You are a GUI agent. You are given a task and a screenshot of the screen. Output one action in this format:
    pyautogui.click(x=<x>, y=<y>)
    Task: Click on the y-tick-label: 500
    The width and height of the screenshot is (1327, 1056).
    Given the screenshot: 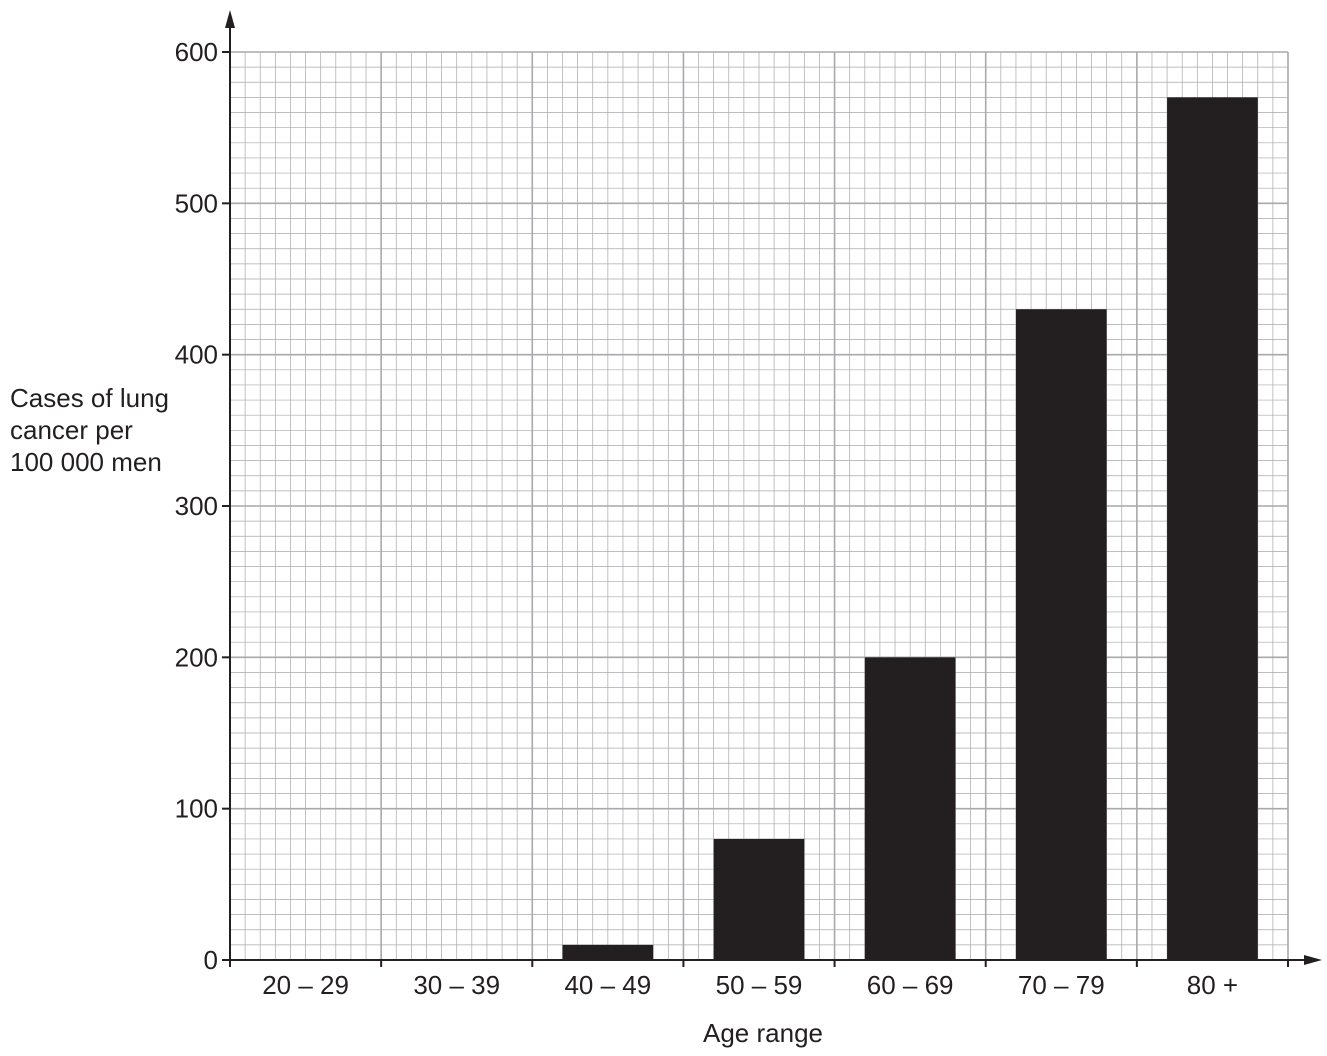 What is the action you would take?
    pyautogui.click(x=196, y=203)
    